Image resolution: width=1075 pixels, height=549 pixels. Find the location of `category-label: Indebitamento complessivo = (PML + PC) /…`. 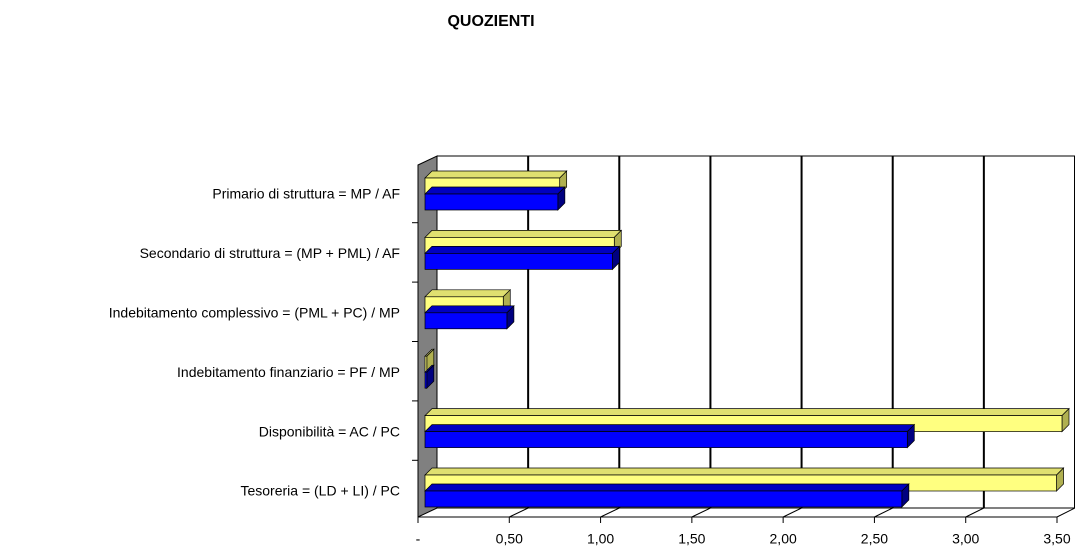

category-label: Indebitamento complessivo = (PML + PC) /… is located at coordinates (254, 313).